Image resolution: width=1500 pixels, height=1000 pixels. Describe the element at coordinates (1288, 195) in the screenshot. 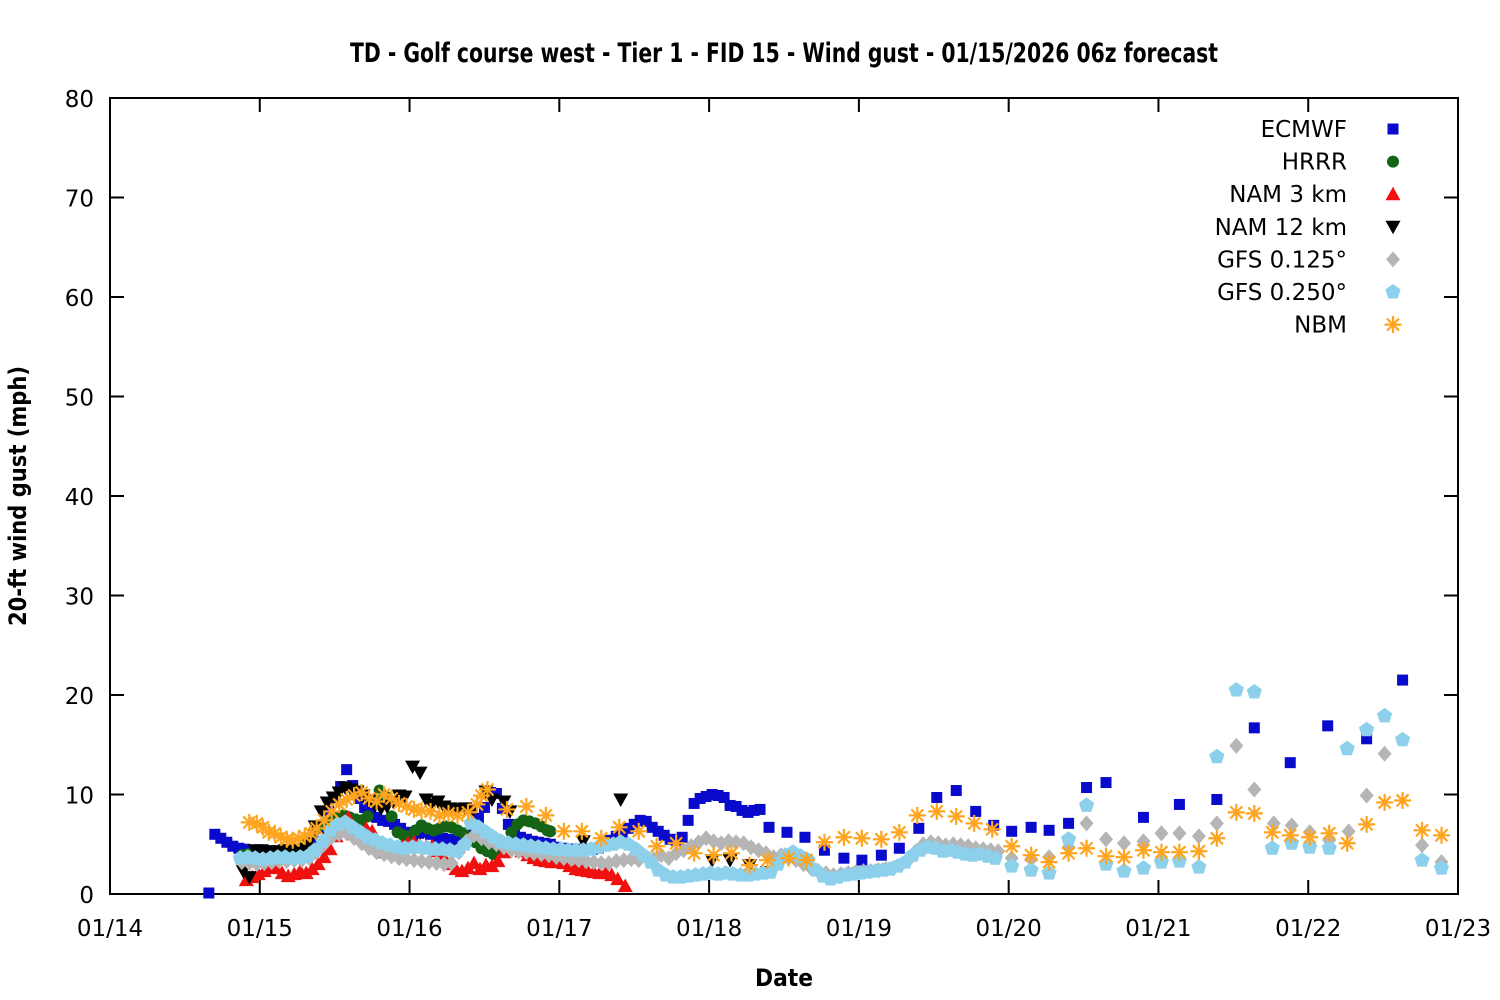

I see `legend-label-nam-3-km: NAM 3 km` at that location.